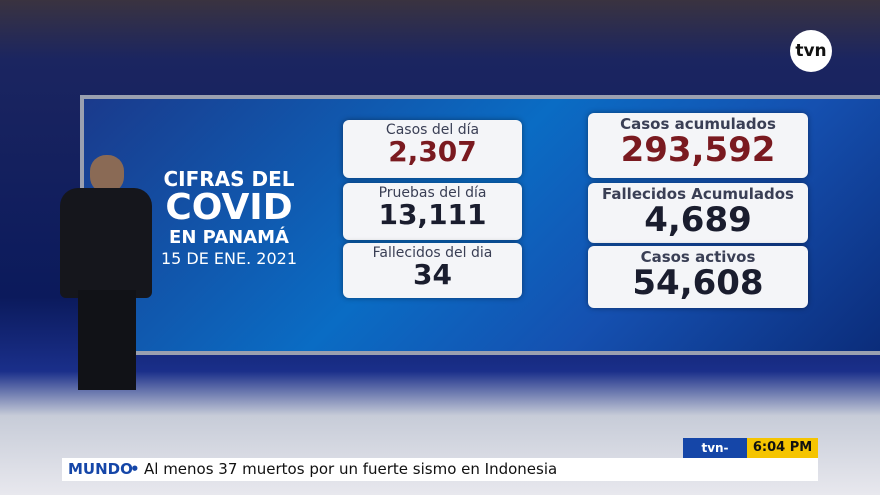 The image size is (880, 495). I want to click on stat-card: Pruebas del día 13,111, so click(432, 211).